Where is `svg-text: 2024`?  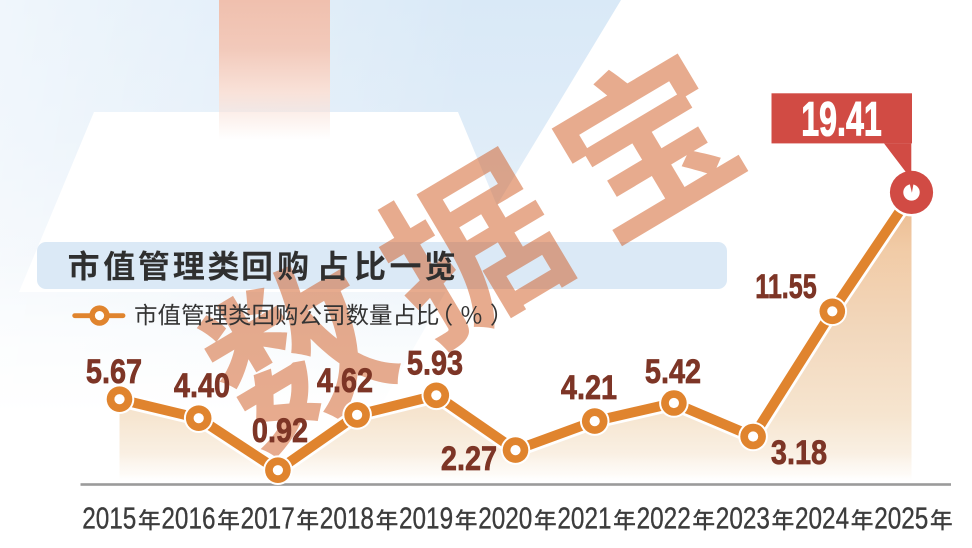 svg-text: 2024 is located at coordinates (822, 518).